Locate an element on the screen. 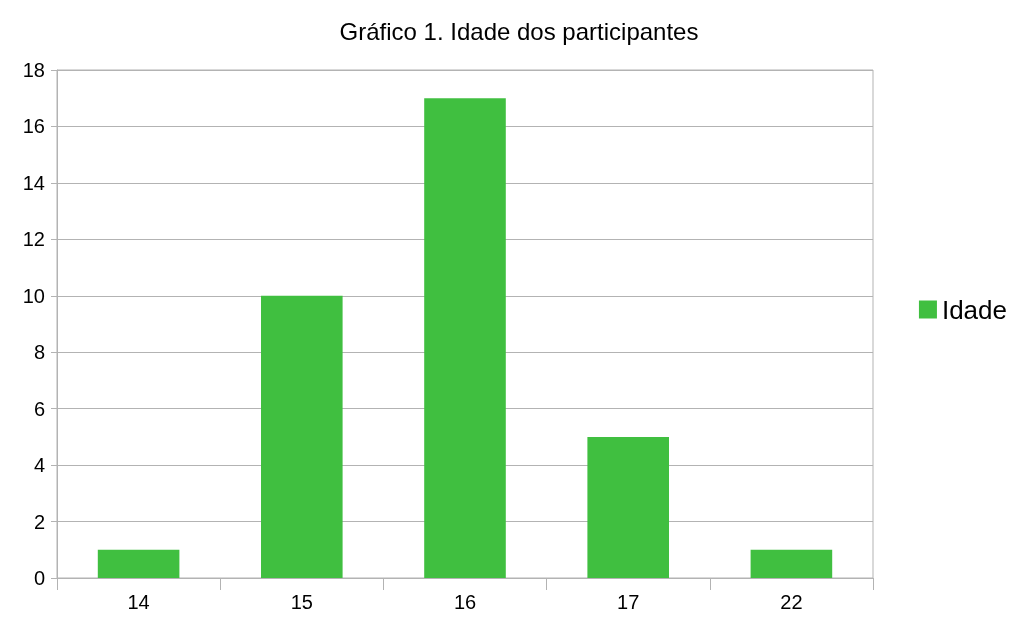 Image resolution: width=1014 pixels, height=619 pixels. x-tick-label: 22 is located at coordinates (791, 602).